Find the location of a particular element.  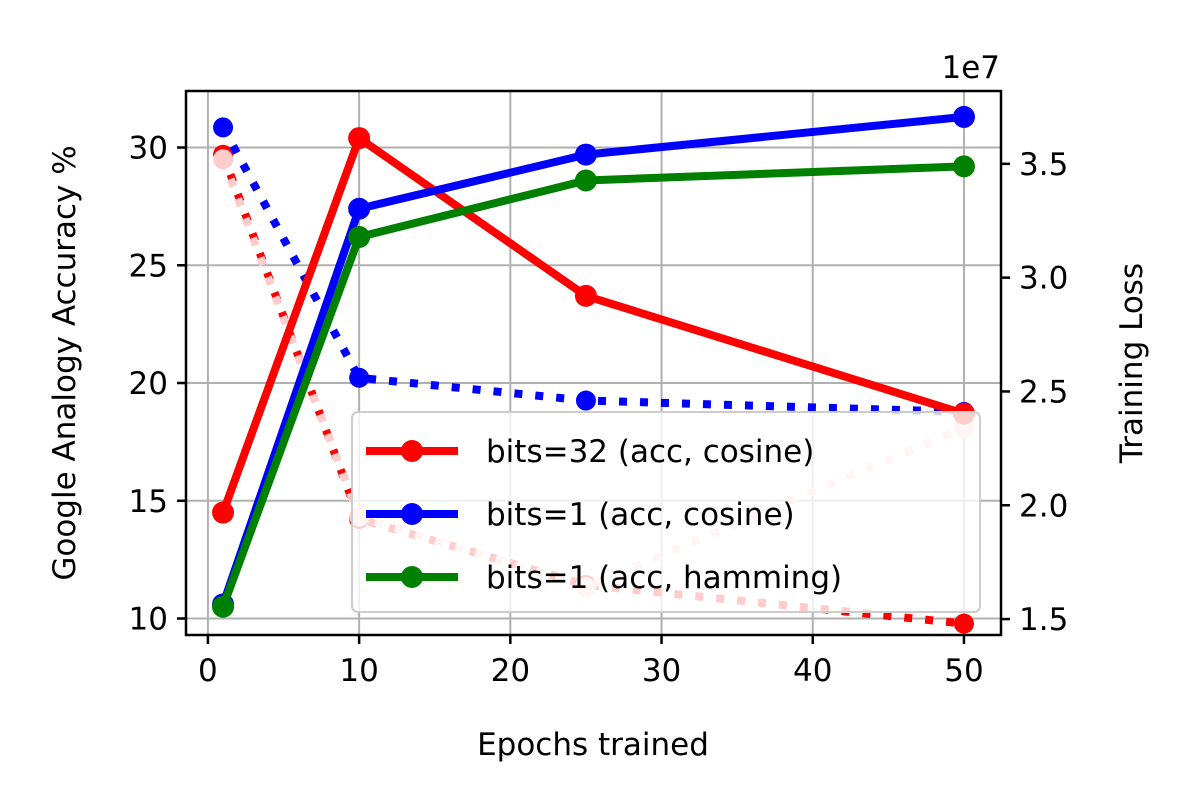

legend-box is located at coordinates (666, 512).